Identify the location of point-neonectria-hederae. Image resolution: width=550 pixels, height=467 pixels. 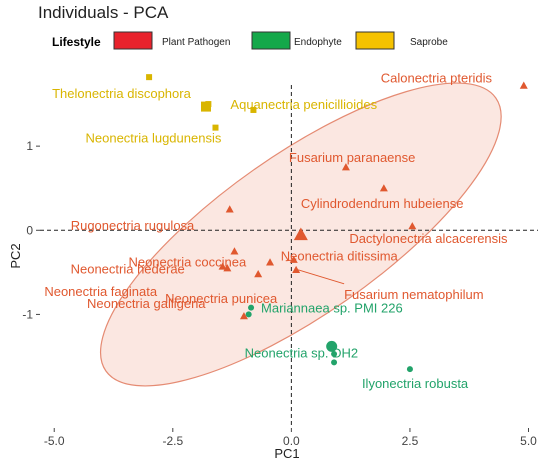
(222, 266).